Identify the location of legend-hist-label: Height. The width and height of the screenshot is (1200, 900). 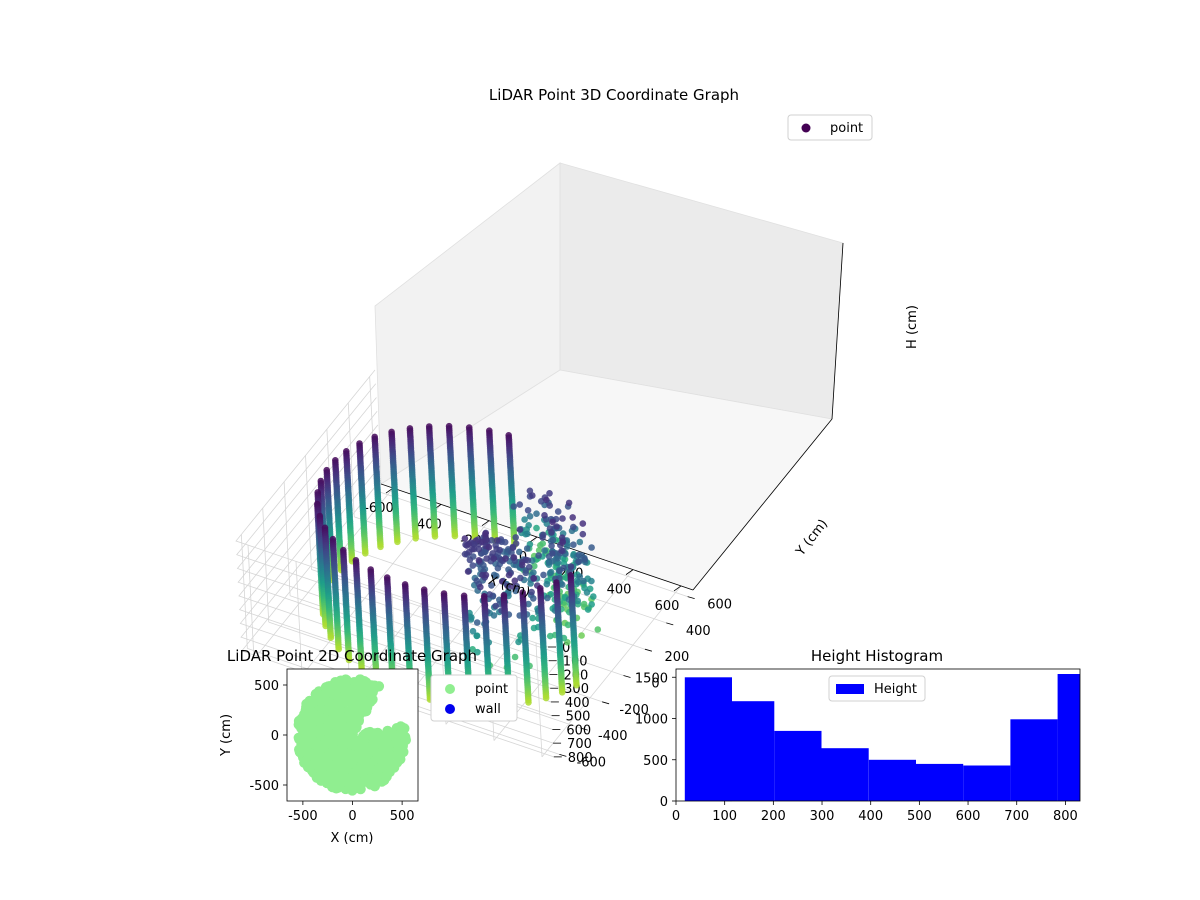
(895, 689).